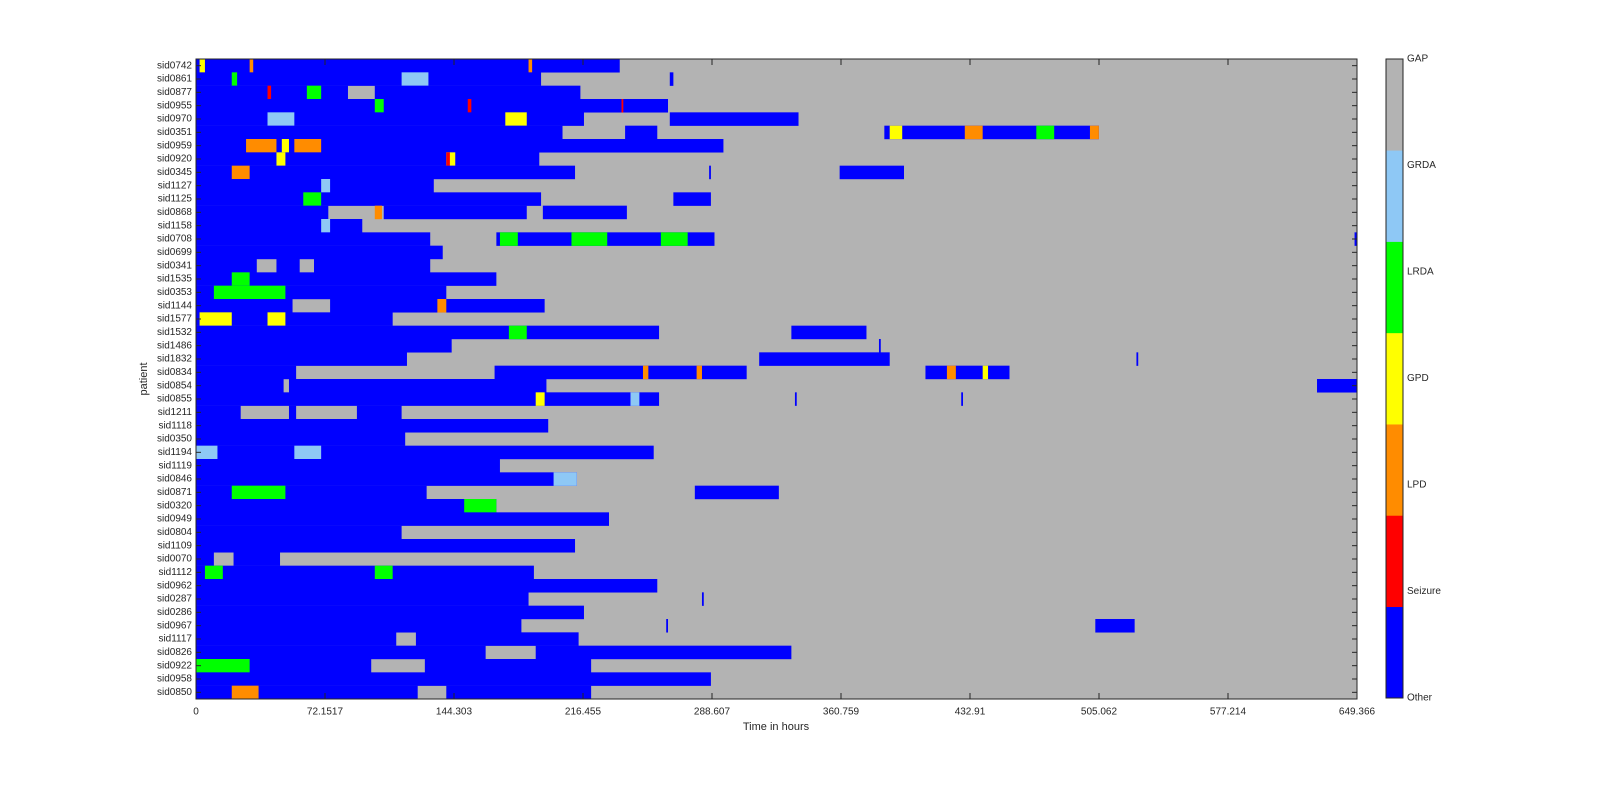  Describe the element at coordinates (174, 105) in the screenshot. I see `y-tick-label: sid0955` at that location.